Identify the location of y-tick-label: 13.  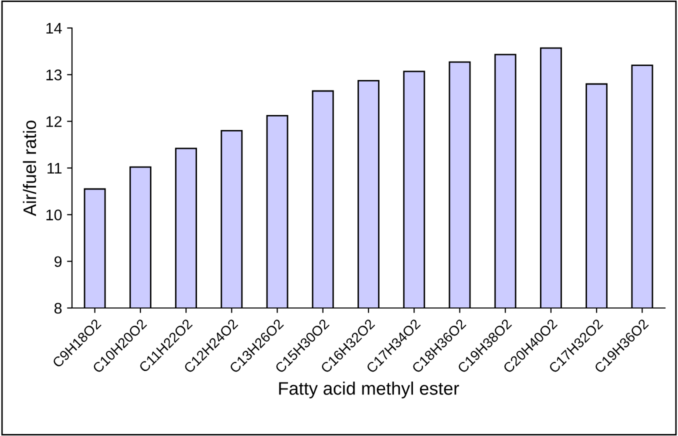
(54, 75).